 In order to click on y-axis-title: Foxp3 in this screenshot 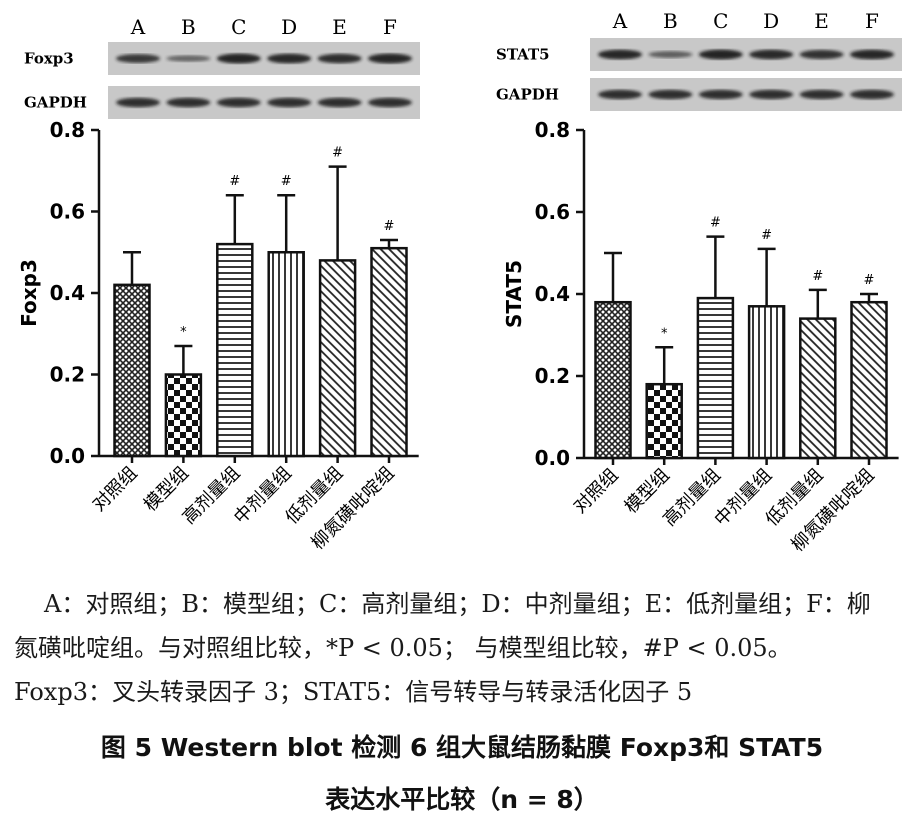, I will do `click(29, 293)`.